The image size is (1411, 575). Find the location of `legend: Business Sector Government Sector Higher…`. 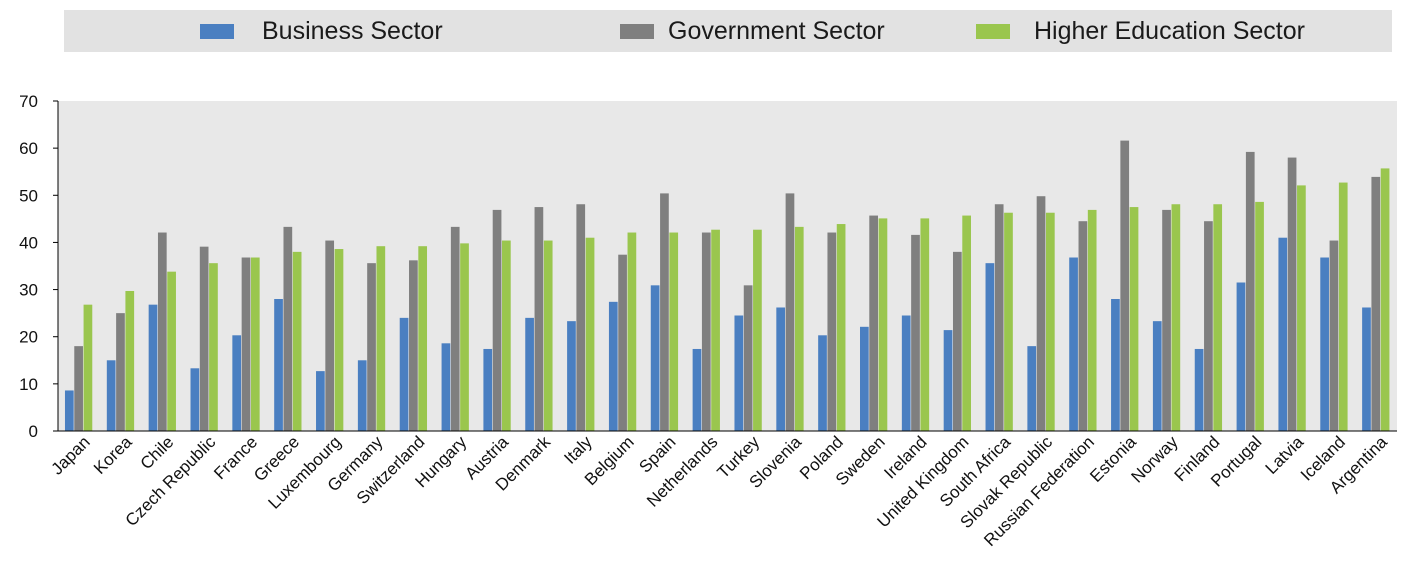

legend: Business Sector Government Sector Higher… is located at coordinates (728, 31).